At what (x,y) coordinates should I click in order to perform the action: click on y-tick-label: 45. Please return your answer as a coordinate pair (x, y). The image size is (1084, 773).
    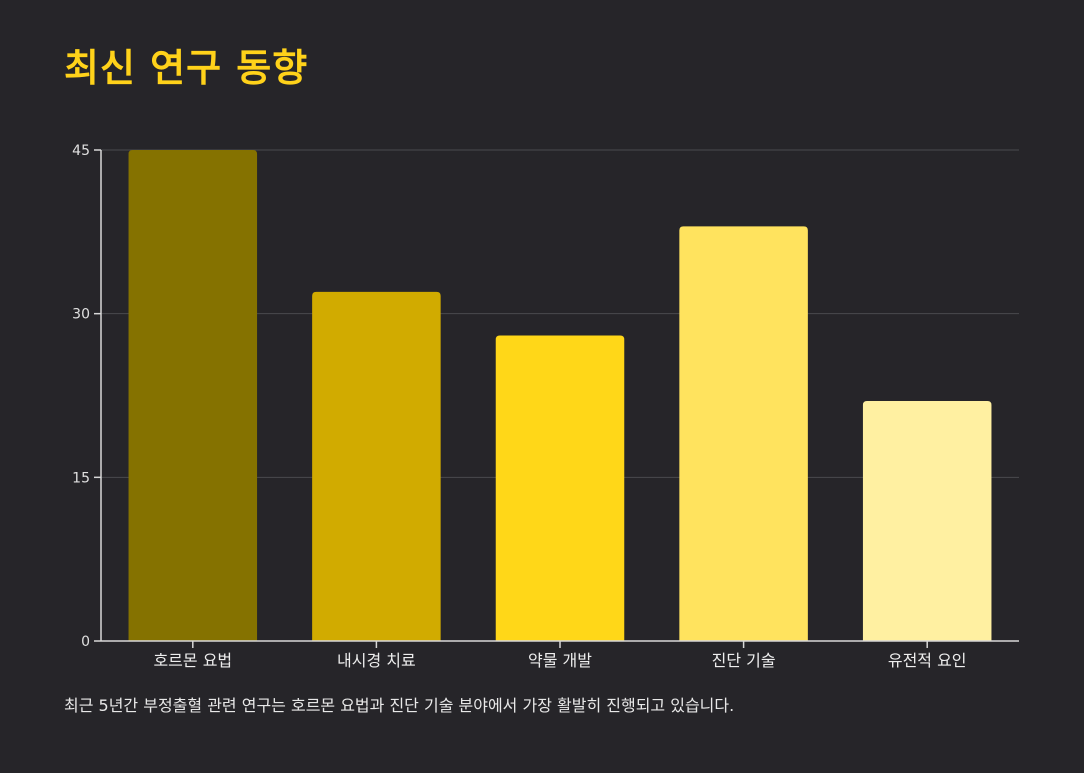
    Looking at the image, I should click on (81, 151).